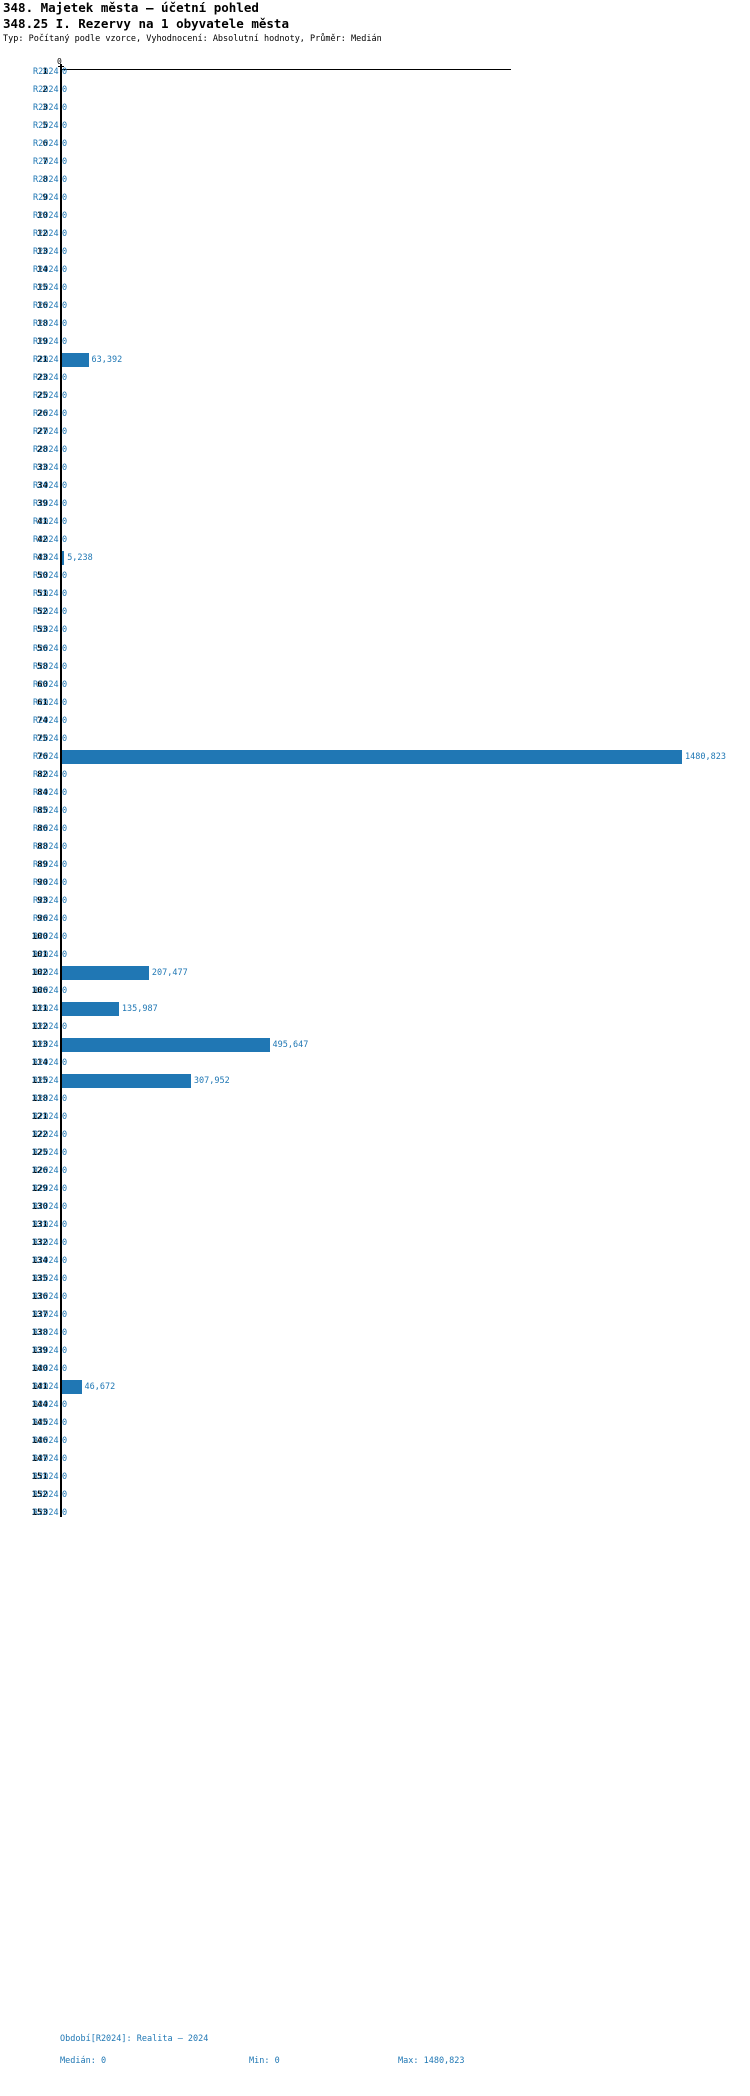 The image size is (750, 2096). I want to click on bar-row: 2 R2024 0, so click(375, 91).